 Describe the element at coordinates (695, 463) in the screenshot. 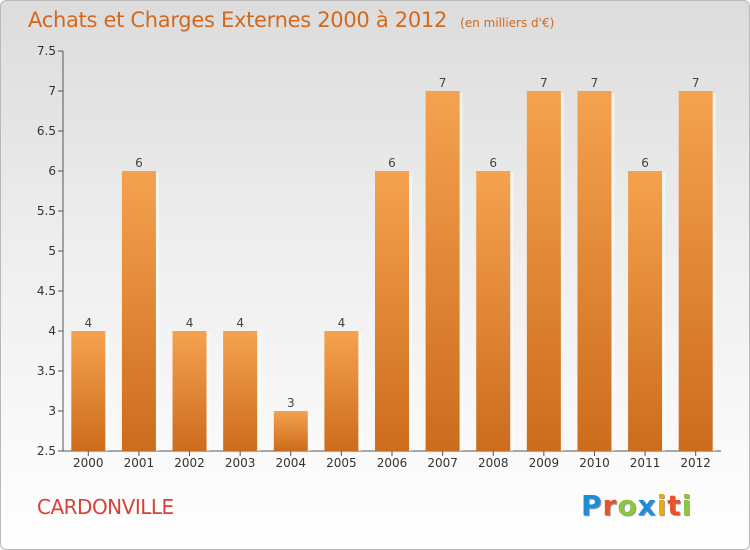

I see `x-tick-label: 2012` at that location.